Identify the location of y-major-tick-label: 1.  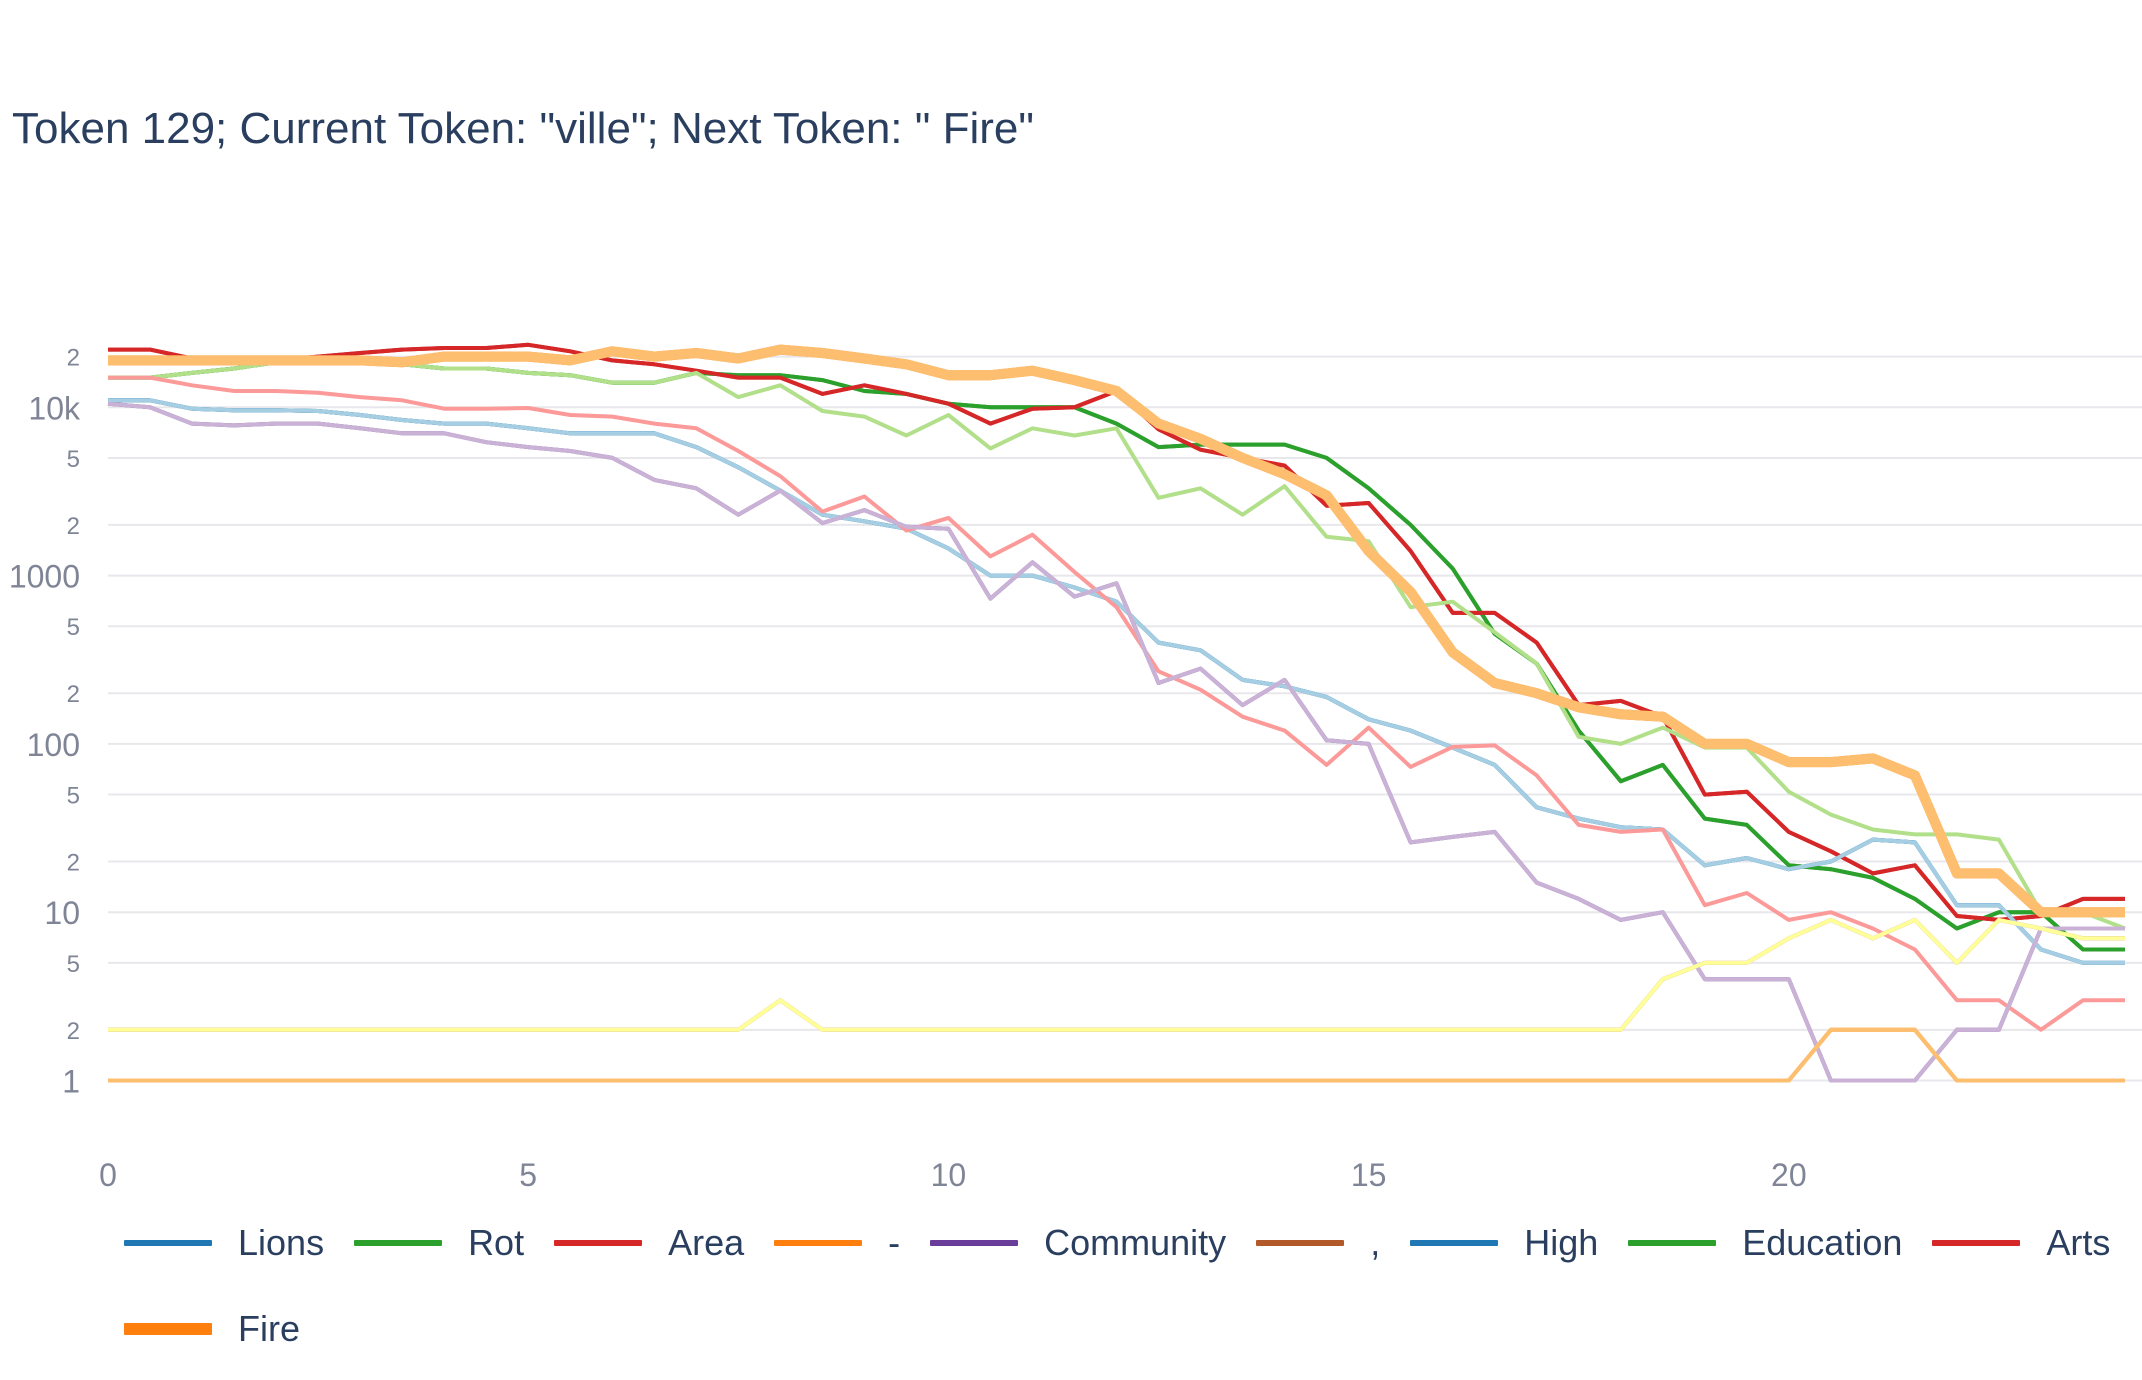
(71, 1082).